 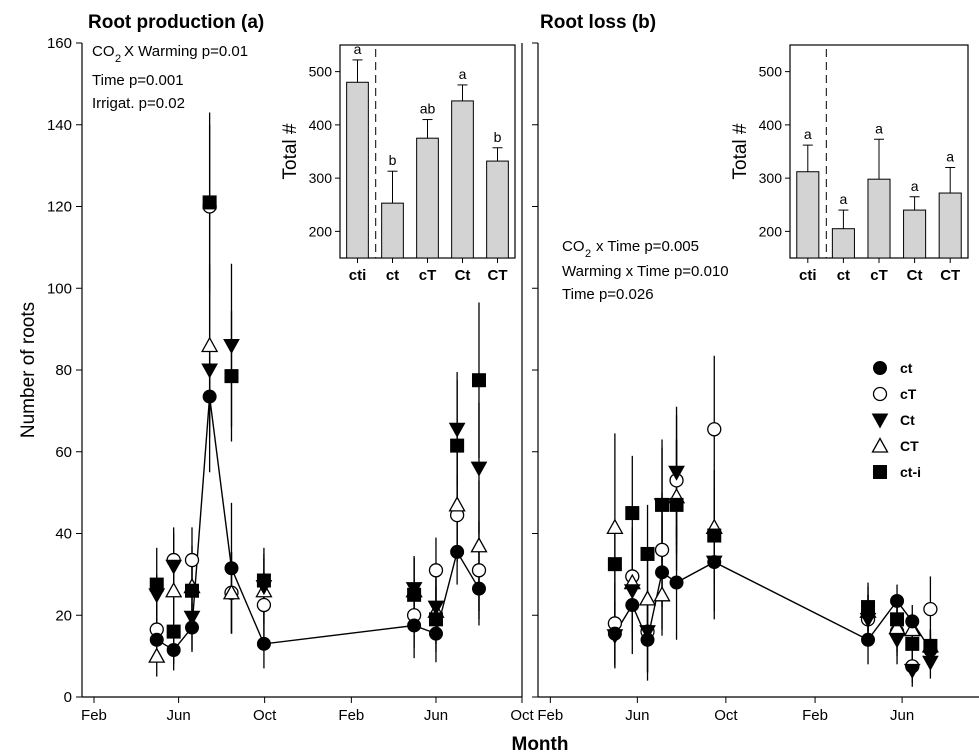 What do you see at coordinates (771, 178) in the screenshot?
I see `inset-y-tick-label: 300` at bounding box center [771, 178].